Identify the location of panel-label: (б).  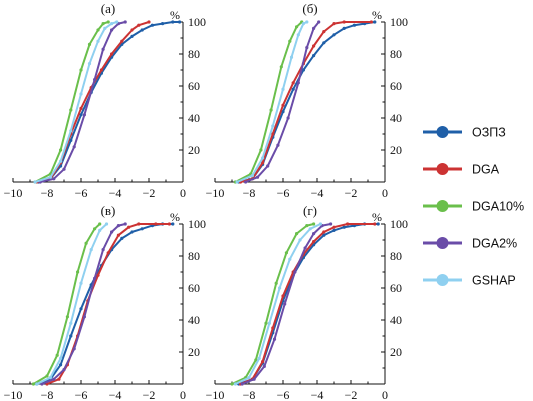
(309, 8).